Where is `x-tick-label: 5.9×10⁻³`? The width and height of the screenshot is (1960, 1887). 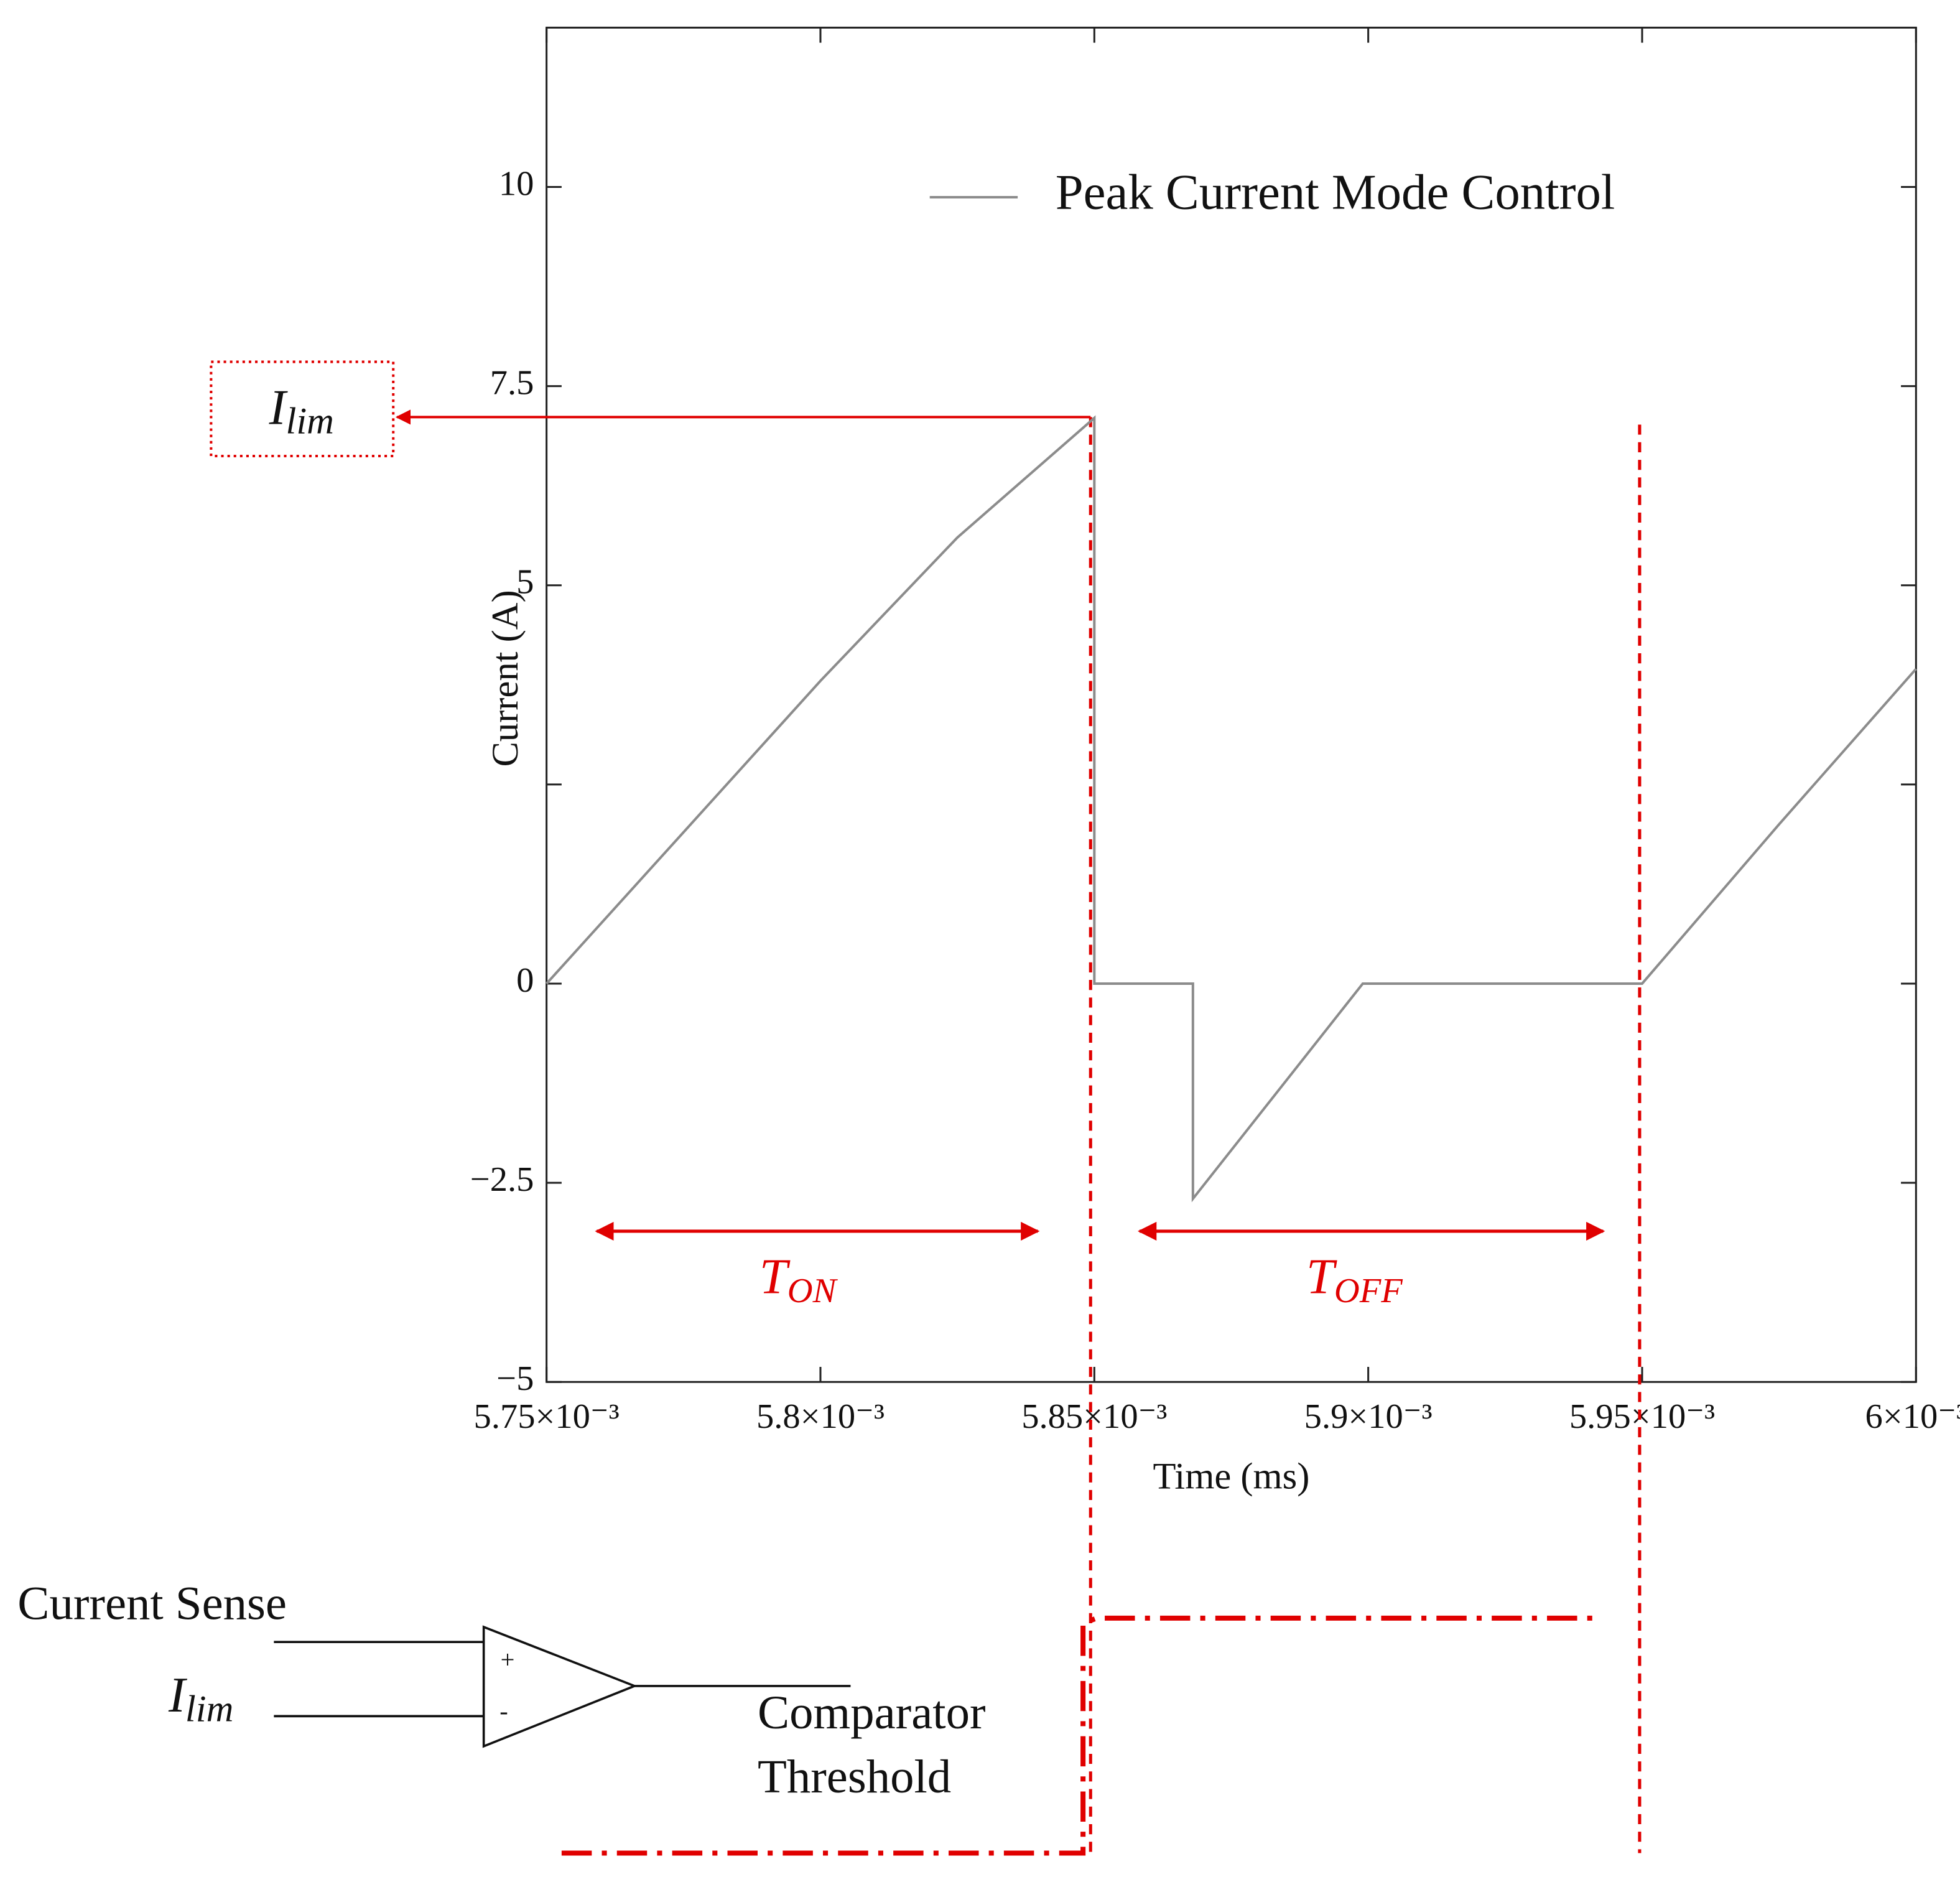 x-tick-label: 5.9×10⁻³ is located at coordinates (1368, 1416).